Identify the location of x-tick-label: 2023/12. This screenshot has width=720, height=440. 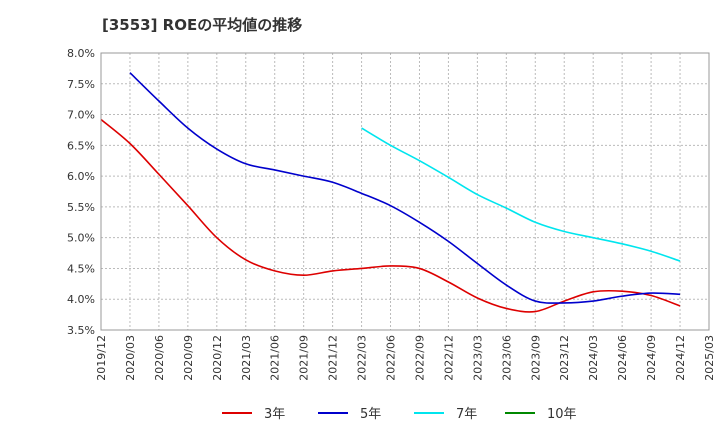
(564, 358).